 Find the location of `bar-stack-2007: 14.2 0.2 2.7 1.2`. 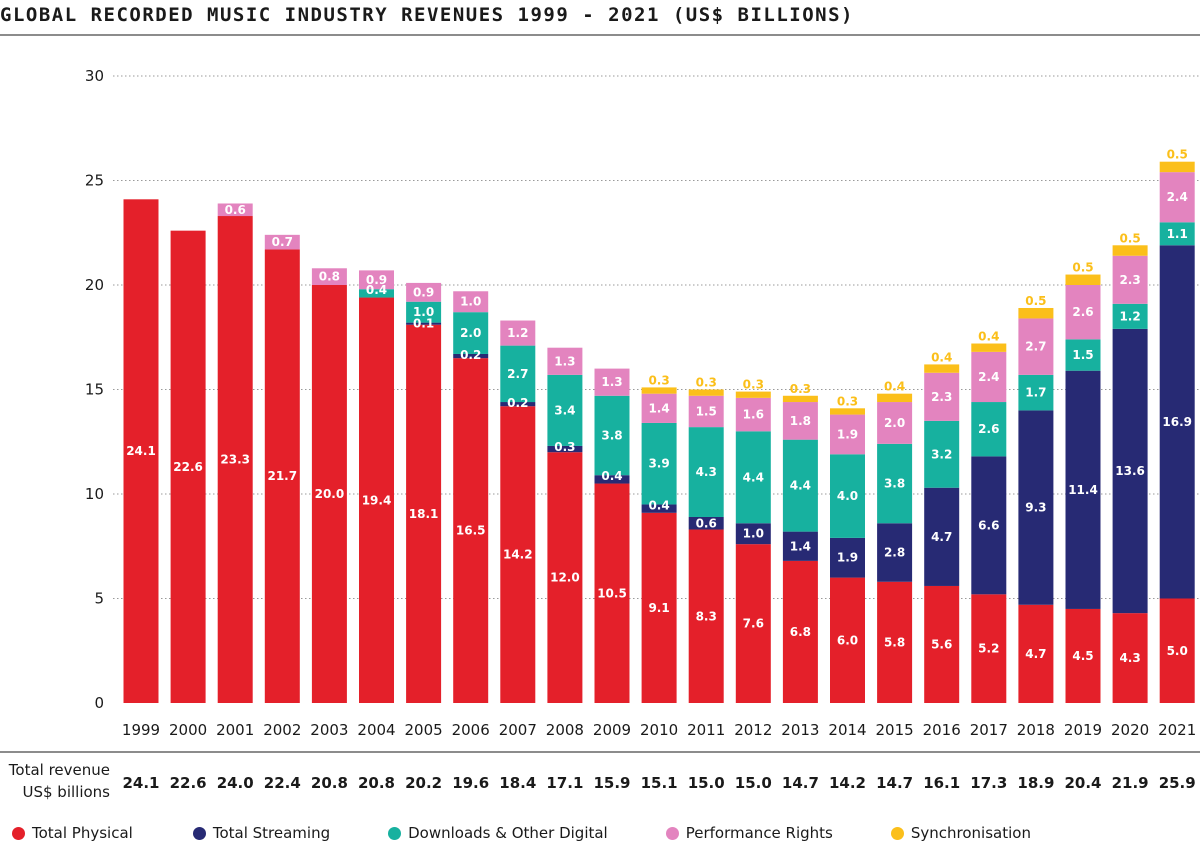

bar-stack-2007: 14.2 0.2 2.7 1.2 is located at coordinates (518, 511).